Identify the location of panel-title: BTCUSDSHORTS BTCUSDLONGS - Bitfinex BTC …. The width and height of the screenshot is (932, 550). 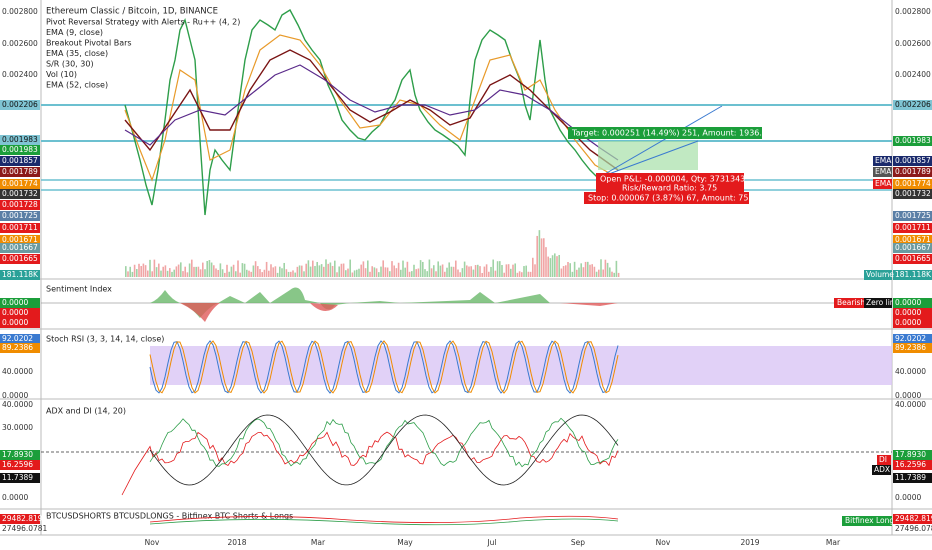
(169, 516).